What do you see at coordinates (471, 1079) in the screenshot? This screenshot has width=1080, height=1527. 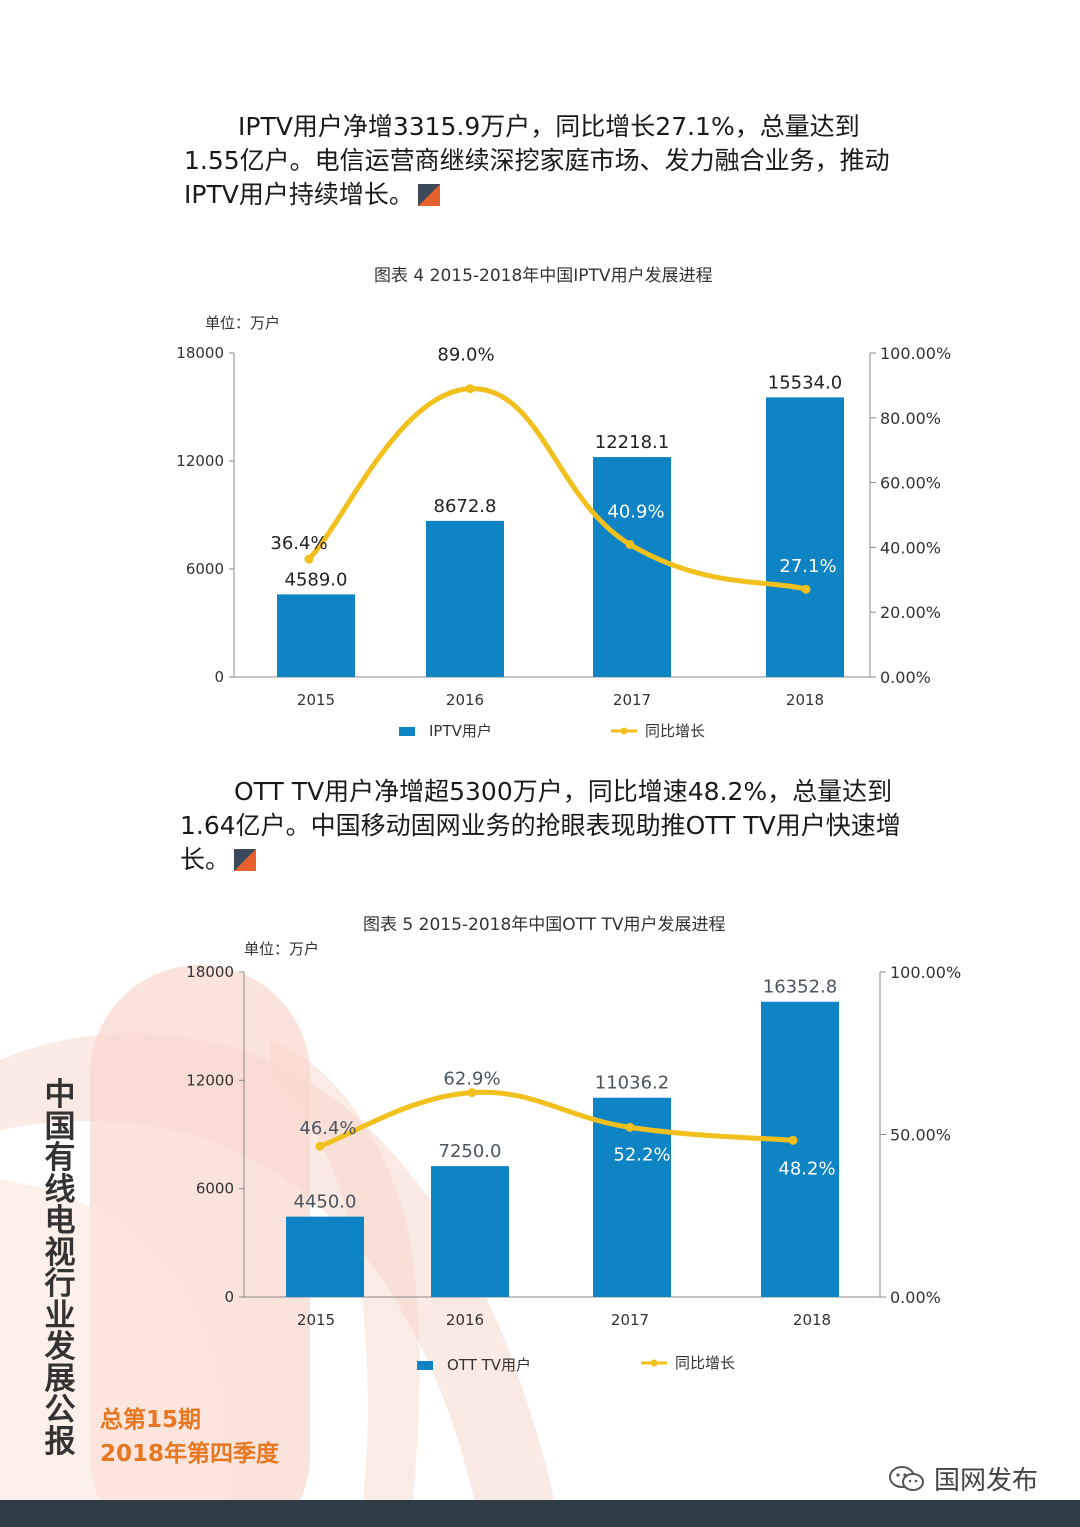 I see `growth-value-label: 62.9%` at bounding box center [471, 1079].